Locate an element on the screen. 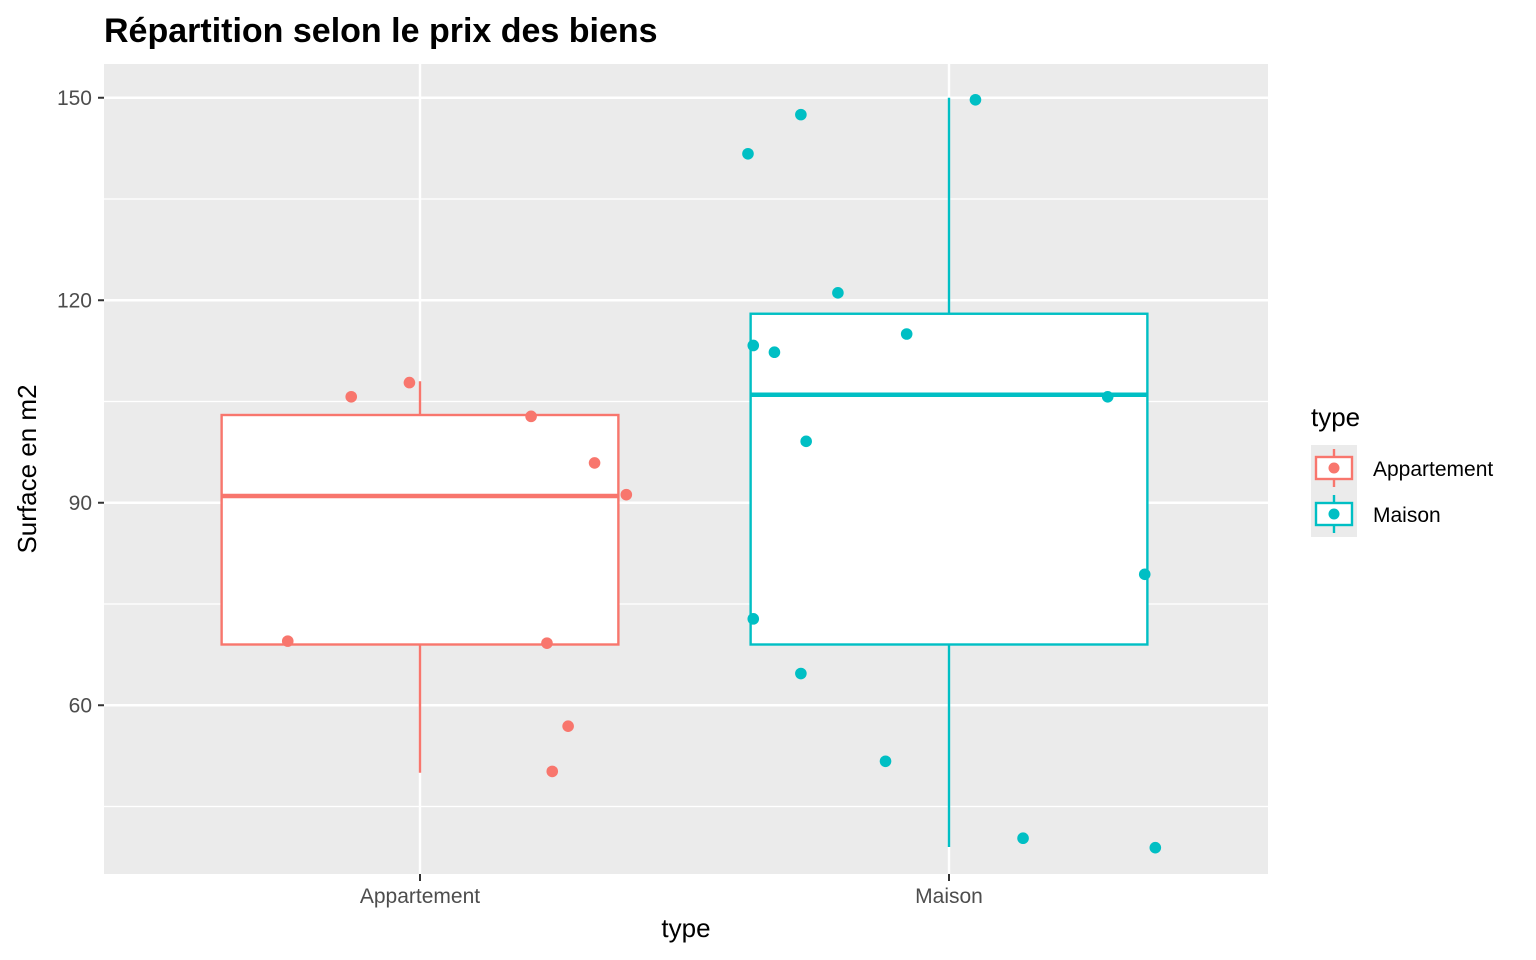 Image resolution: width=1536 pixels, height=960 pixels. legend-entry-appartement: Appartement is located at coordinates (1402, 468).